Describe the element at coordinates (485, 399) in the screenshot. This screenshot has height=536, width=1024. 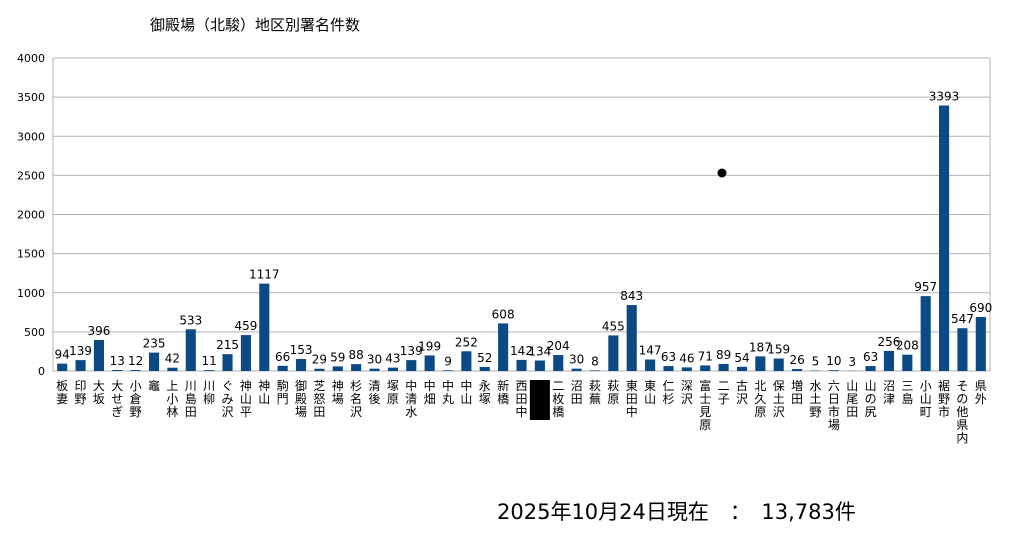
I see `x-tick-label: 塚` at that location.